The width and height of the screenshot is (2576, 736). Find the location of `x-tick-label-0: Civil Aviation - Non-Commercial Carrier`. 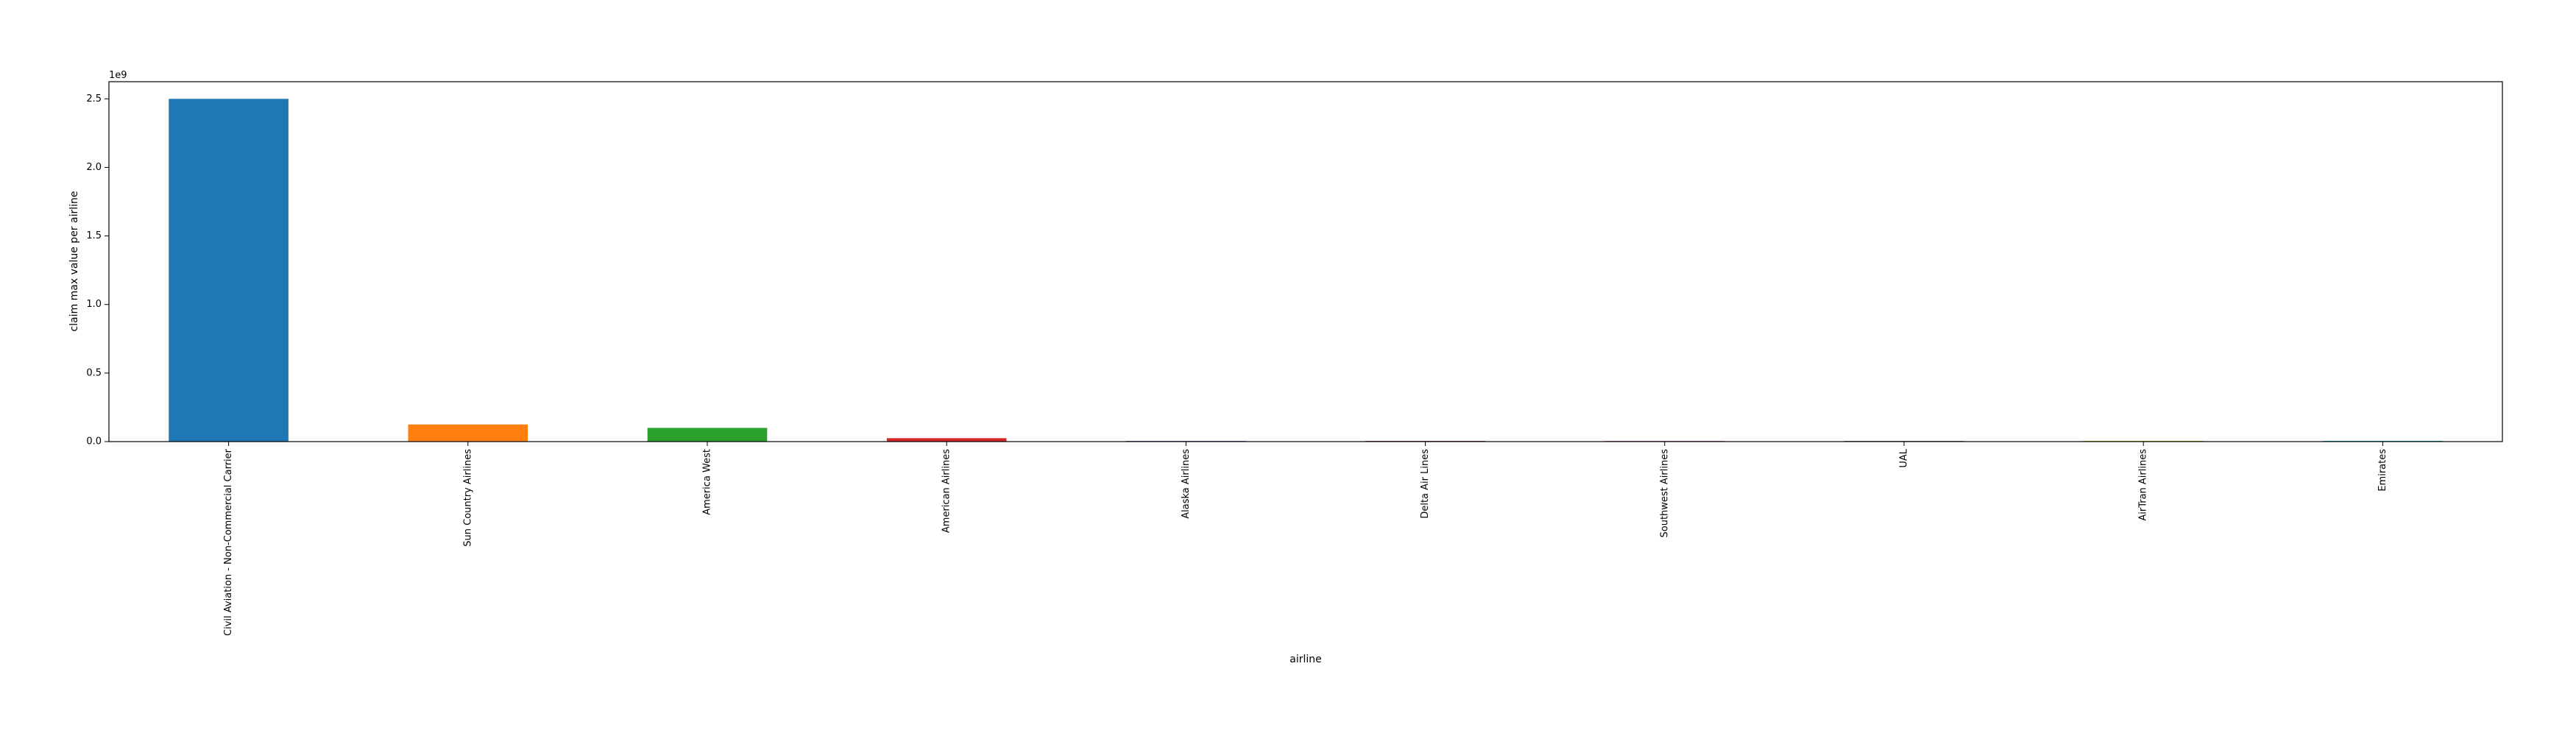

x-tick-label-0: Civil Aviation - Non-Commercial Carrier is located at coordinates (228, 542).